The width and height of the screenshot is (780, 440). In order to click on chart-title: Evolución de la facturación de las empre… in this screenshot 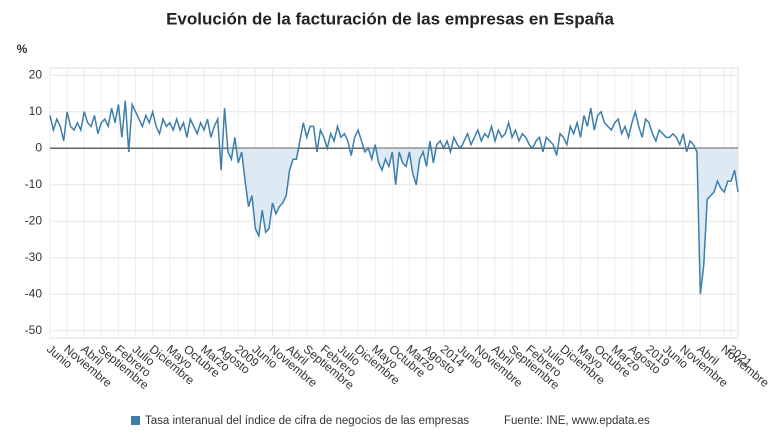, I will do `click(390, 18)`.